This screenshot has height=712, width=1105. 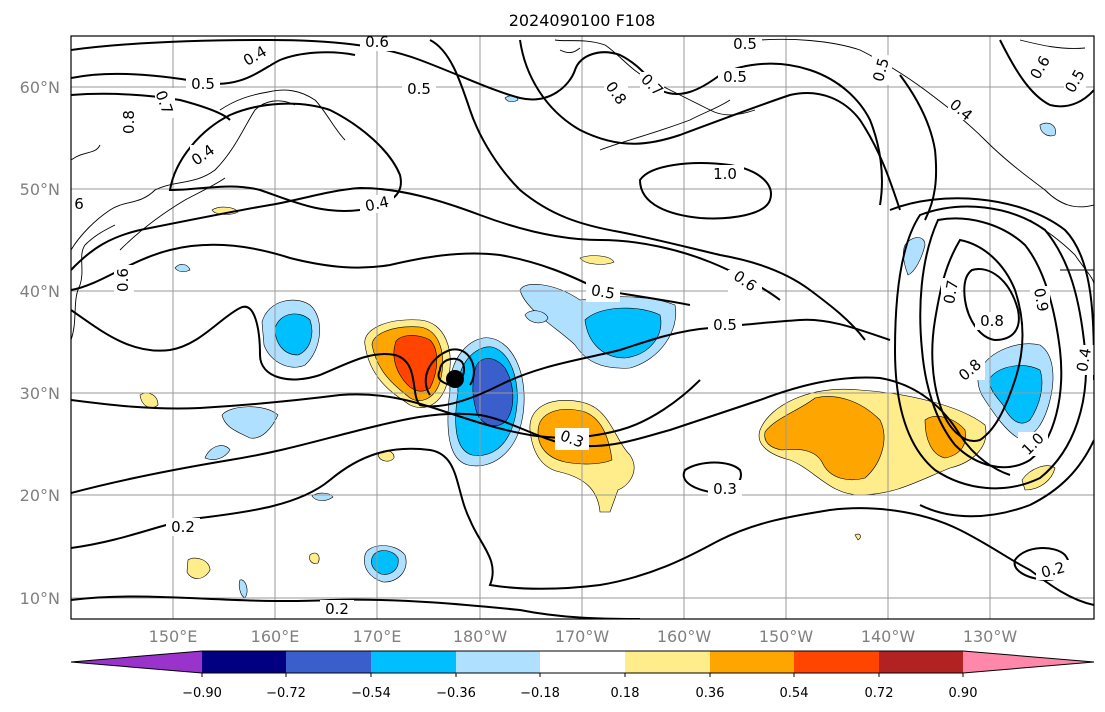 What do you see at coordinates (456, 693) in the screenshot?
I see `colorbar-tick-label: −0.36` at bounding box center [456, 693].